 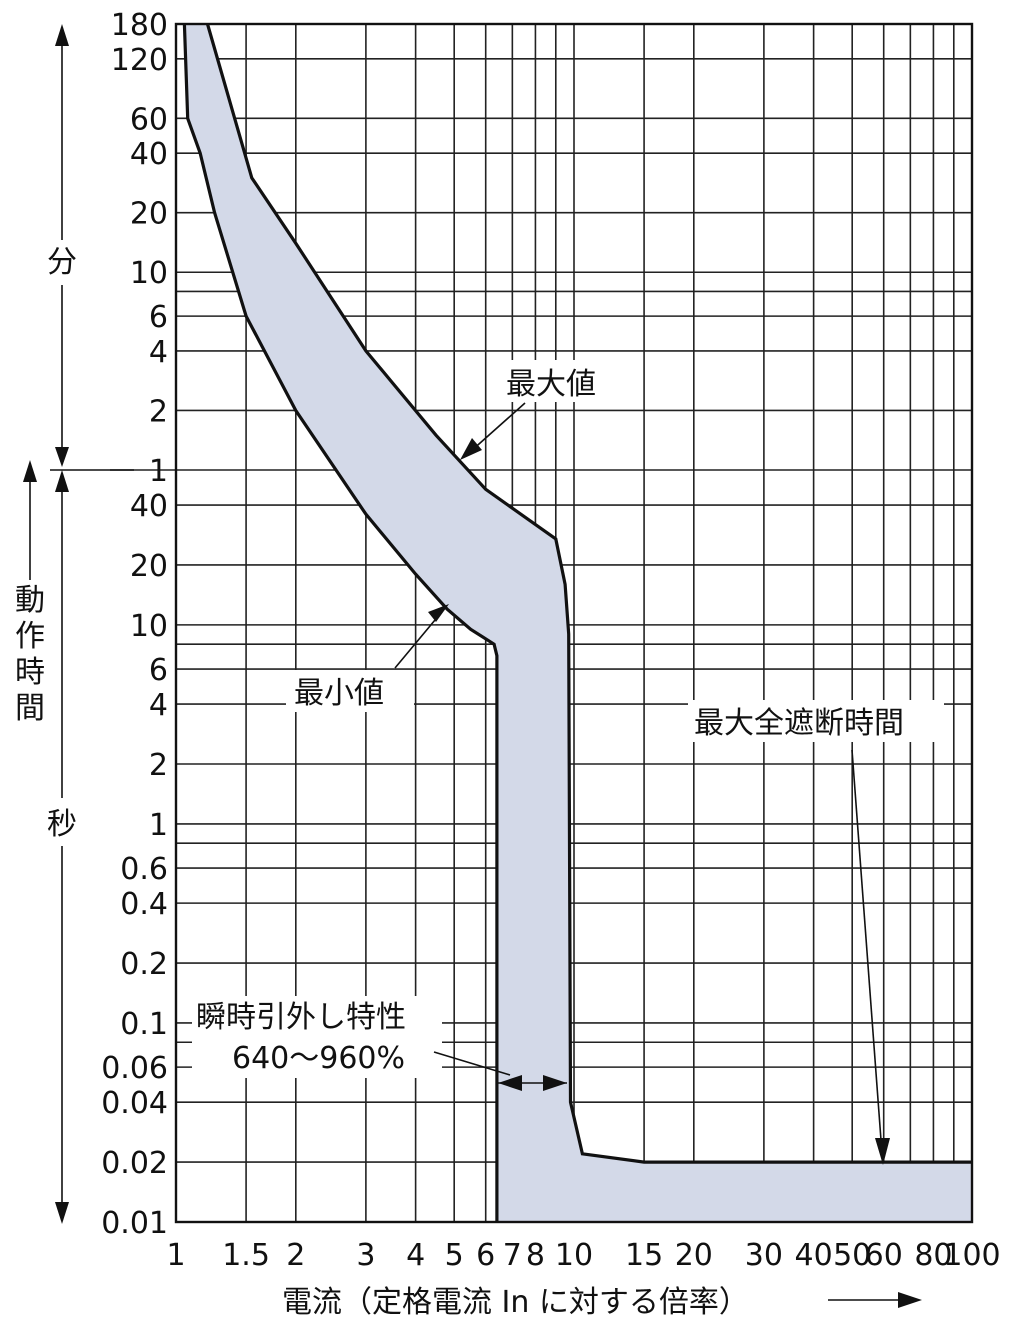 I want to click on x-axis-direction-arrowhead, so click(x=910, y=1300).